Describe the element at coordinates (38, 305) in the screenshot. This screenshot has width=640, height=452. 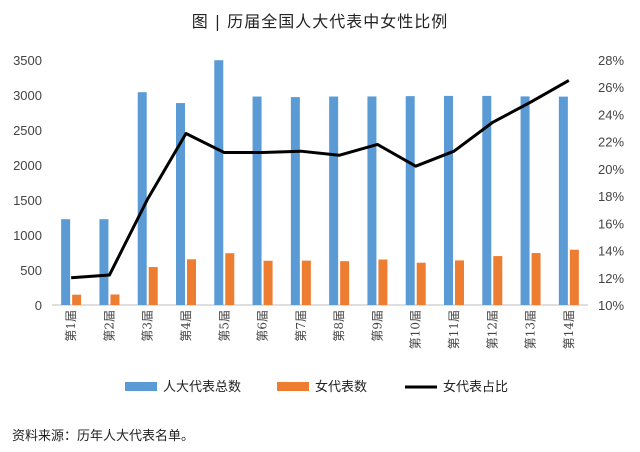
I see `left-tick-label: 0` at that location.